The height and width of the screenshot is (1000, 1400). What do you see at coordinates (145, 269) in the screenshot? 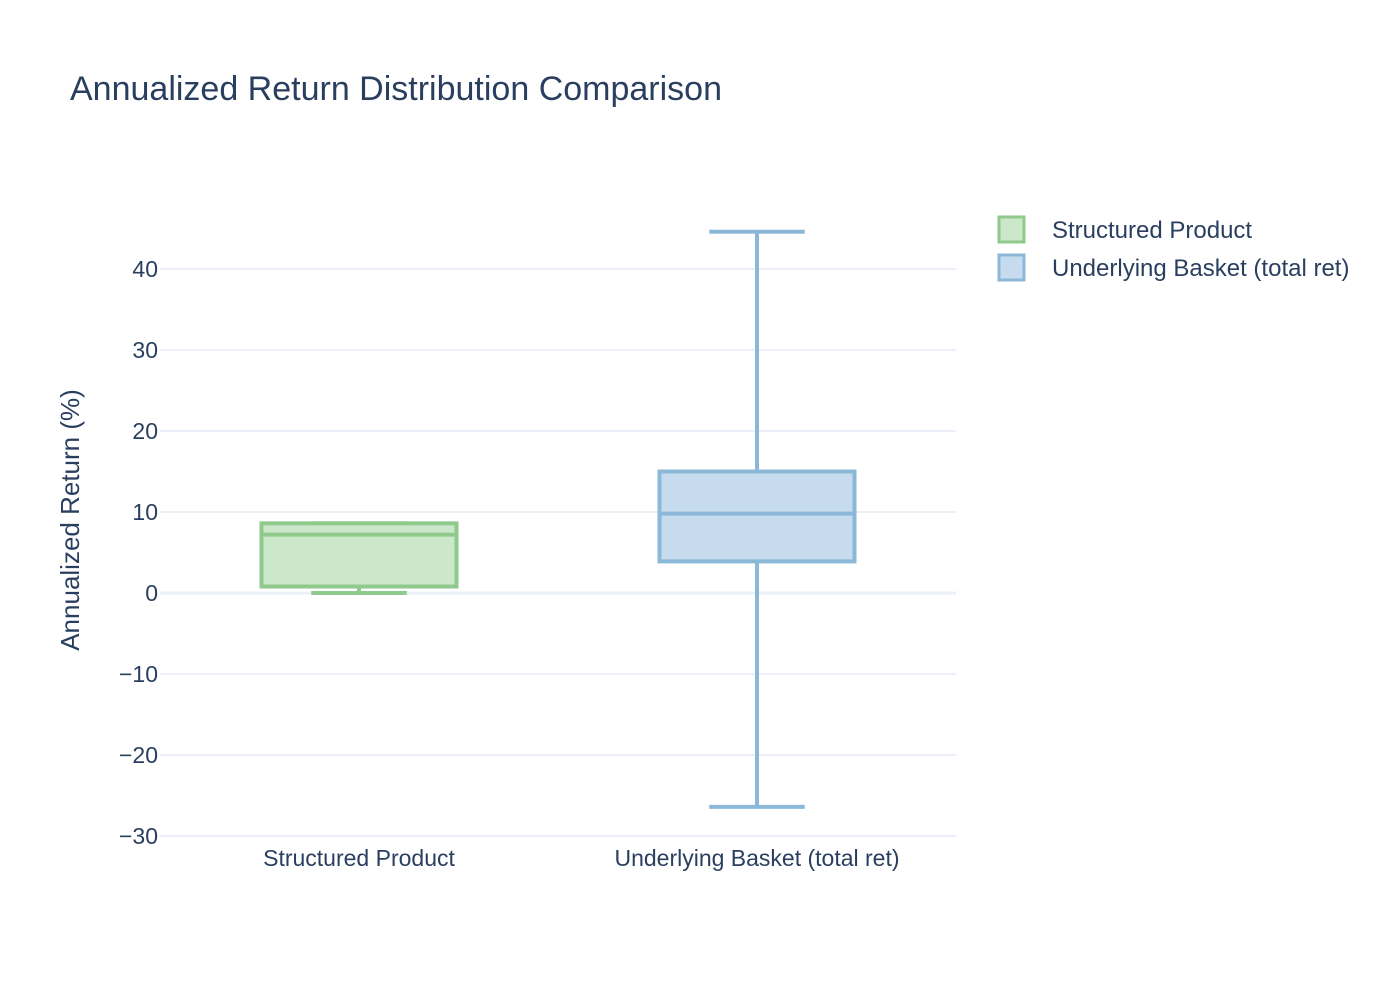
I see `y-tick-label: 40` at bounding box center [145, 269].